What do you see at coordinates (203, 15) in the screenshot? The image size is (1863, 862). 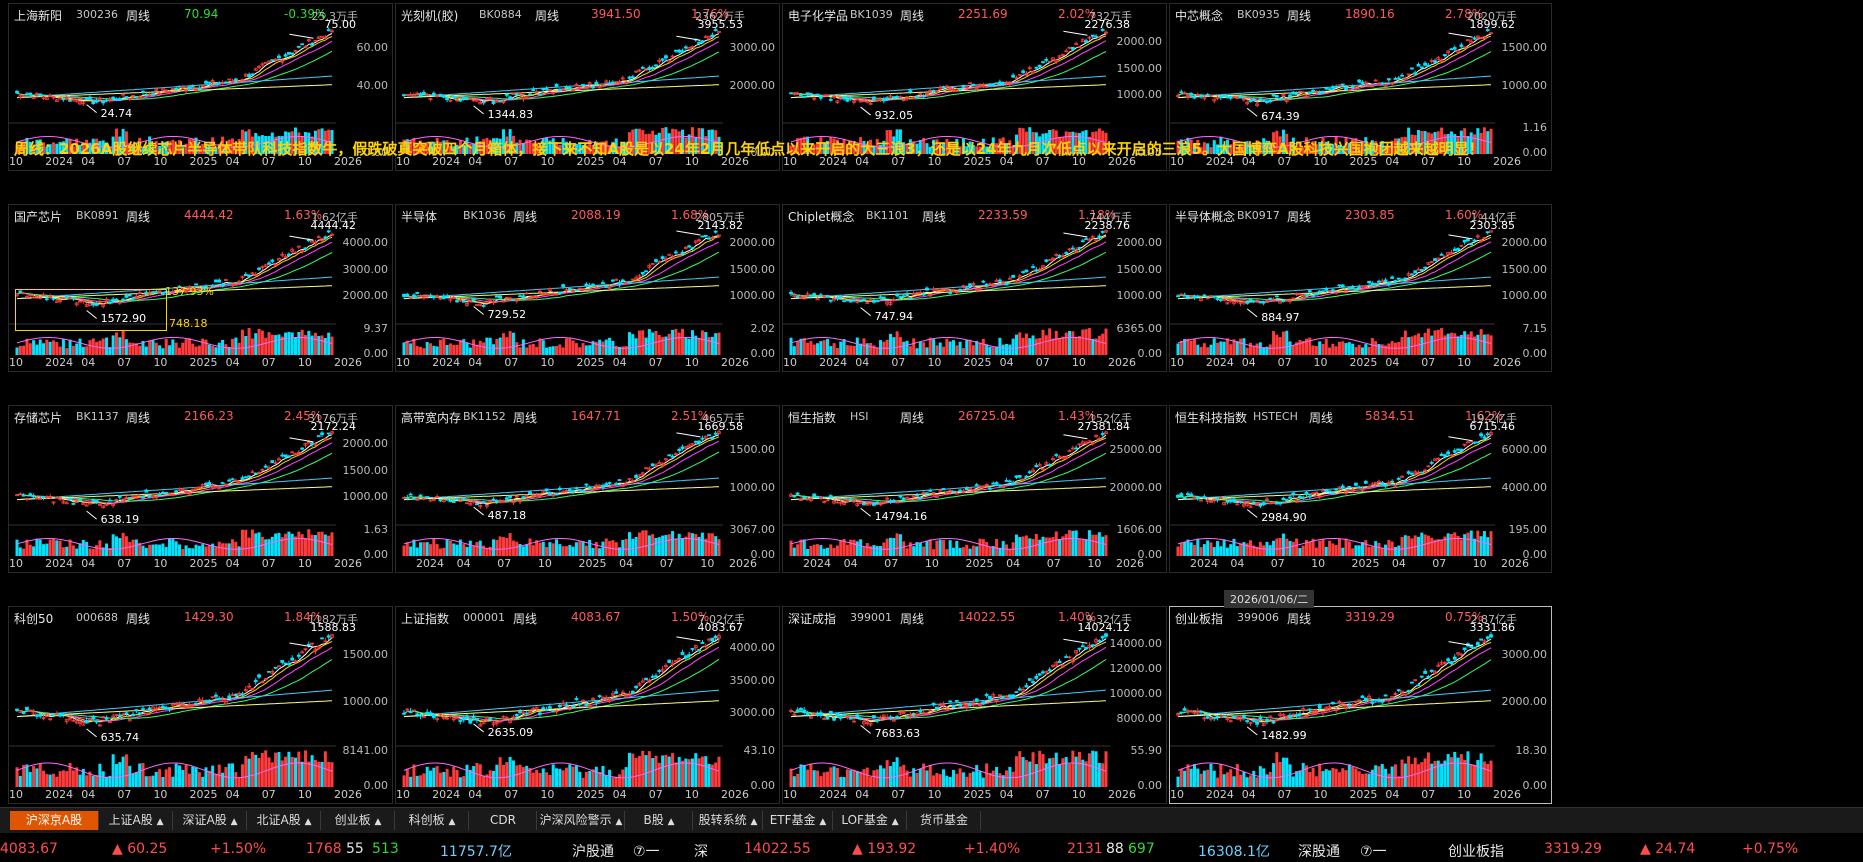 I see `panel-header: 上海新阳 300236 周线 70.94 -0.39% 25.3万手` at bounding box center [203, 15].